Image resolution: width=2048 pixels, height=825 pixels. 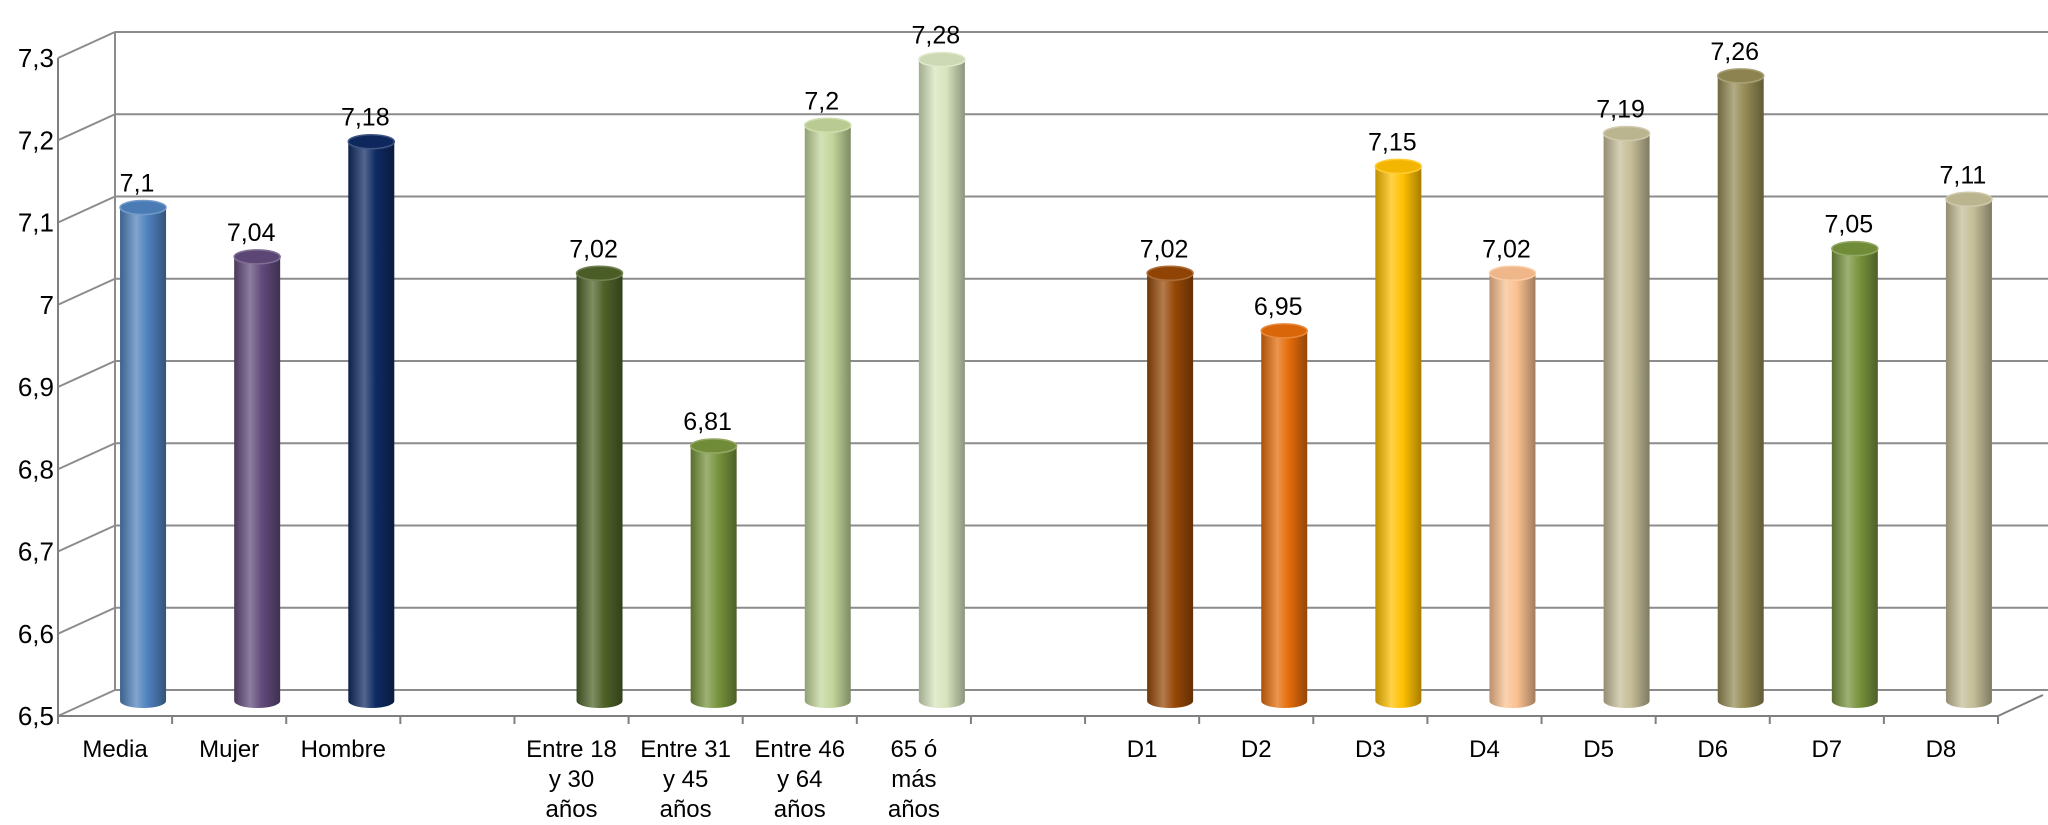 I want to click on y-tick-label: 7,3, so click(x=36, y=58).